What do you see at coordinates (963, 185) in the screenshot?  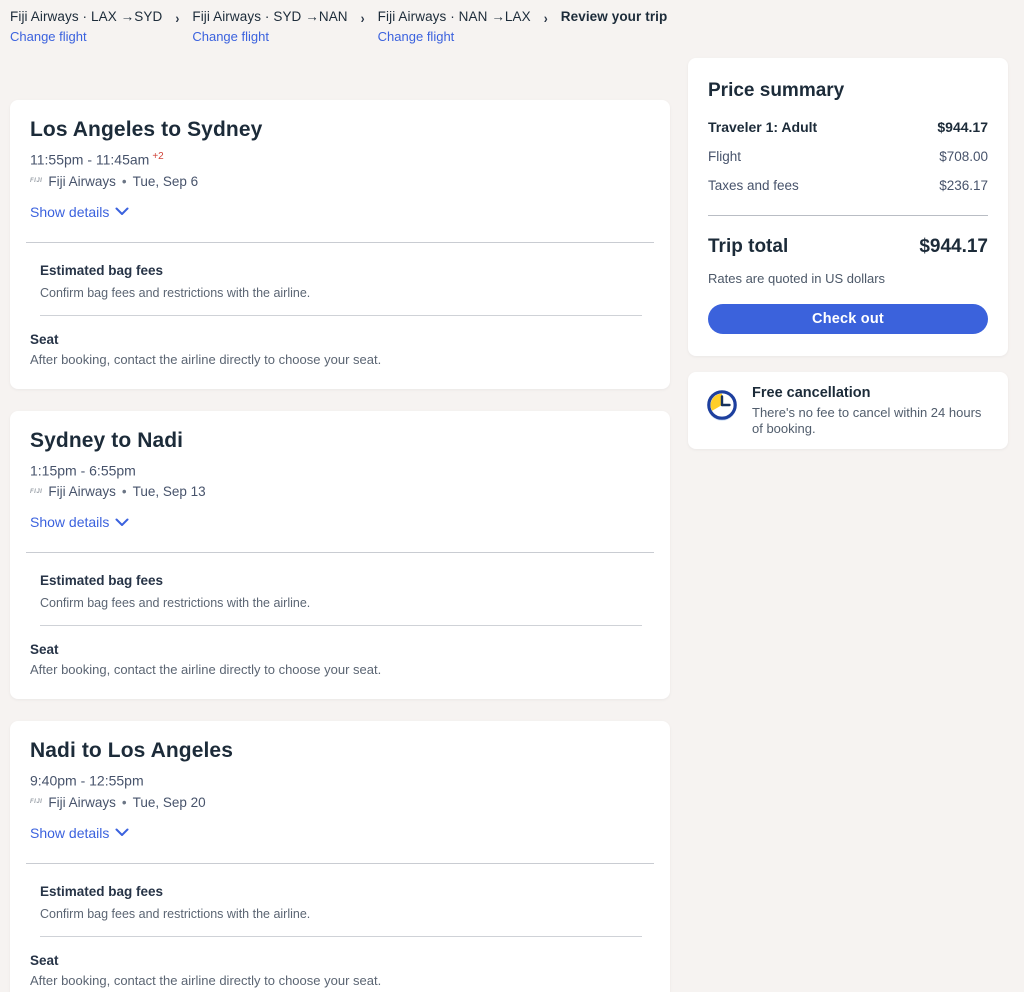 I see `price-row-value: $236.17` at bounding box center [963, 185].